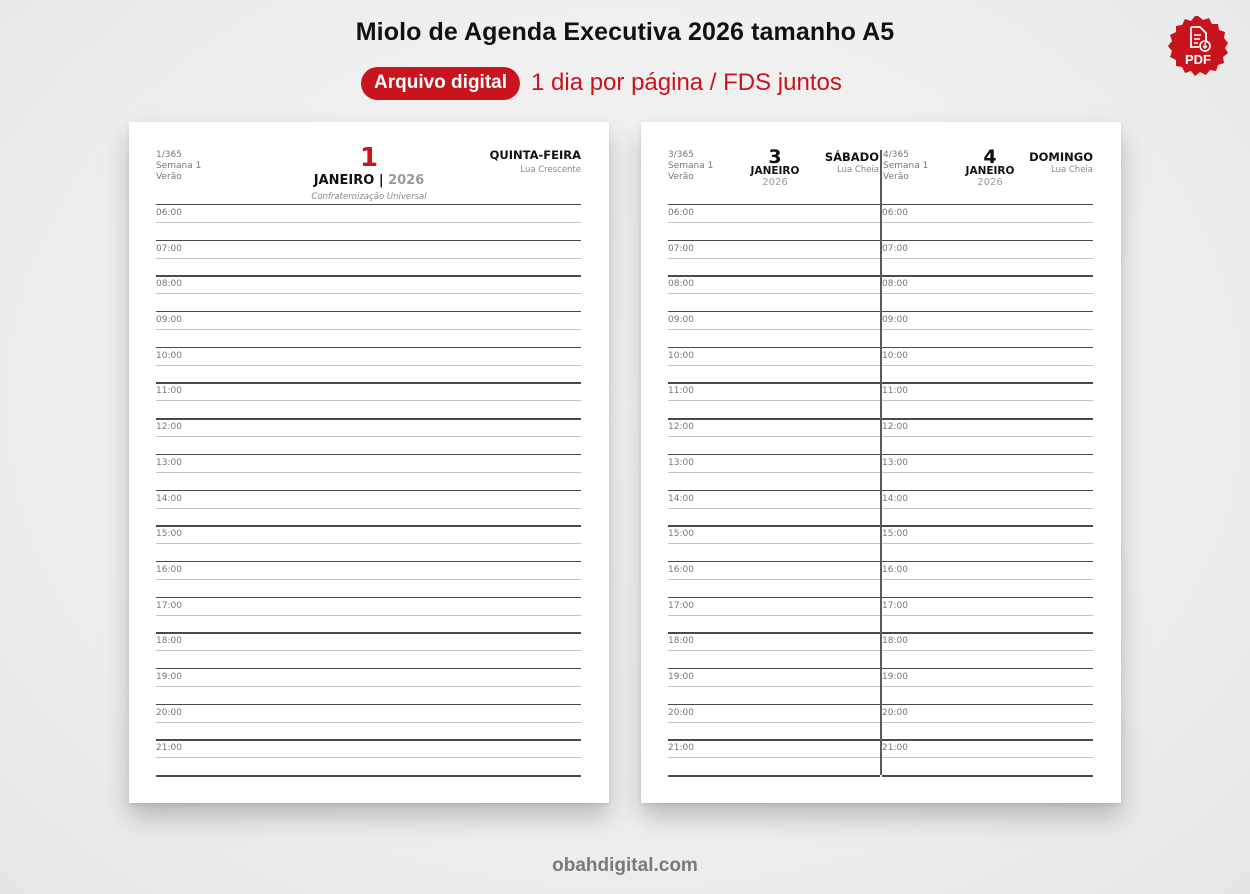 Image resolution: width=1250 pixels, height=894 pixels. I want to click on file-download-icon, so click(1200, 39).